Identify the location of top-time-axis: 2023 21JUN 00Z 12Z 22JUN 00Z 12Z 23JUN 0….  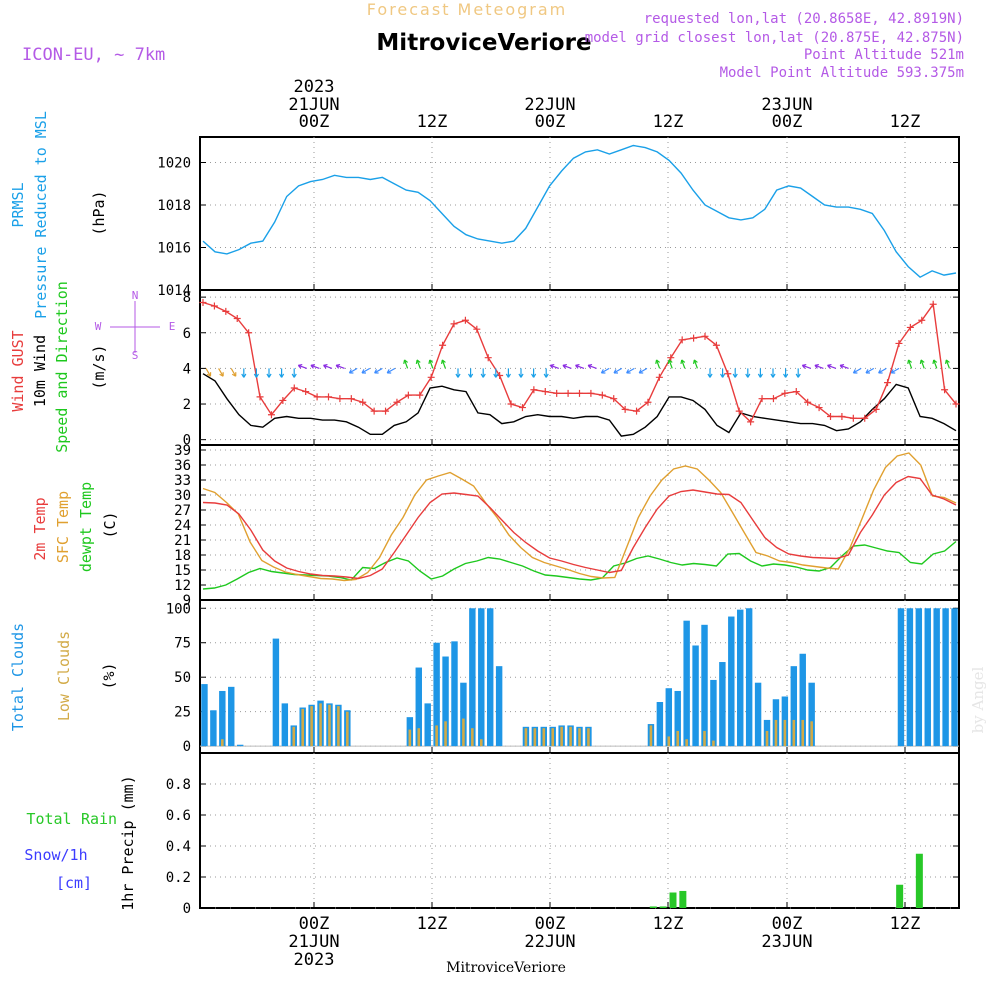
(604, 104).